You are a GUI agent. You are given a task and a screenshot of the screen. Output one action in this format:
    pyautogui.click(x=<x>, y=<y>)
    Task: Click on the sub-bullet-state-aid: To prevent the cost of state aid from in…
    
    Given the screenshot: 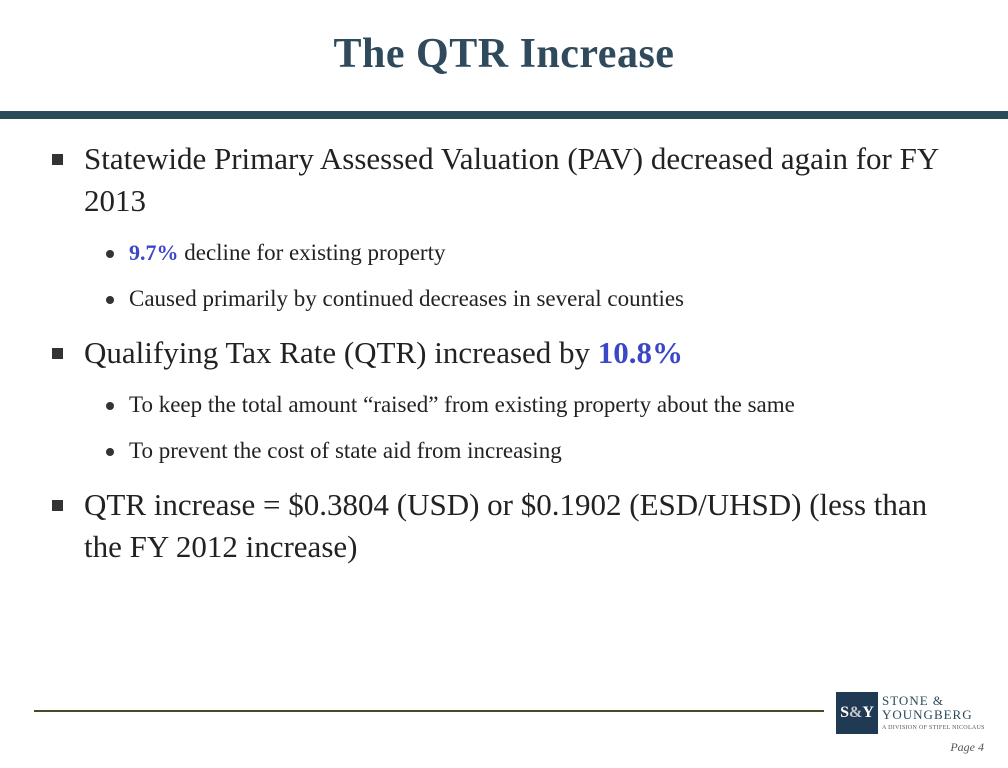 What is the action you would take?
    pyautogui.click(x=510, y=451)
    